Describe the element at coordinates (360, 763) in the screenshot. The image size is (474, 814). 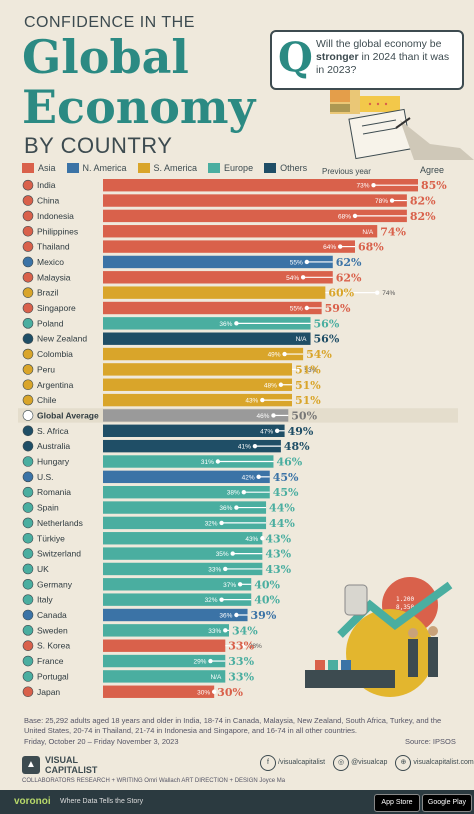
I see `social-x-link: ◎ @visualcap` at that location.